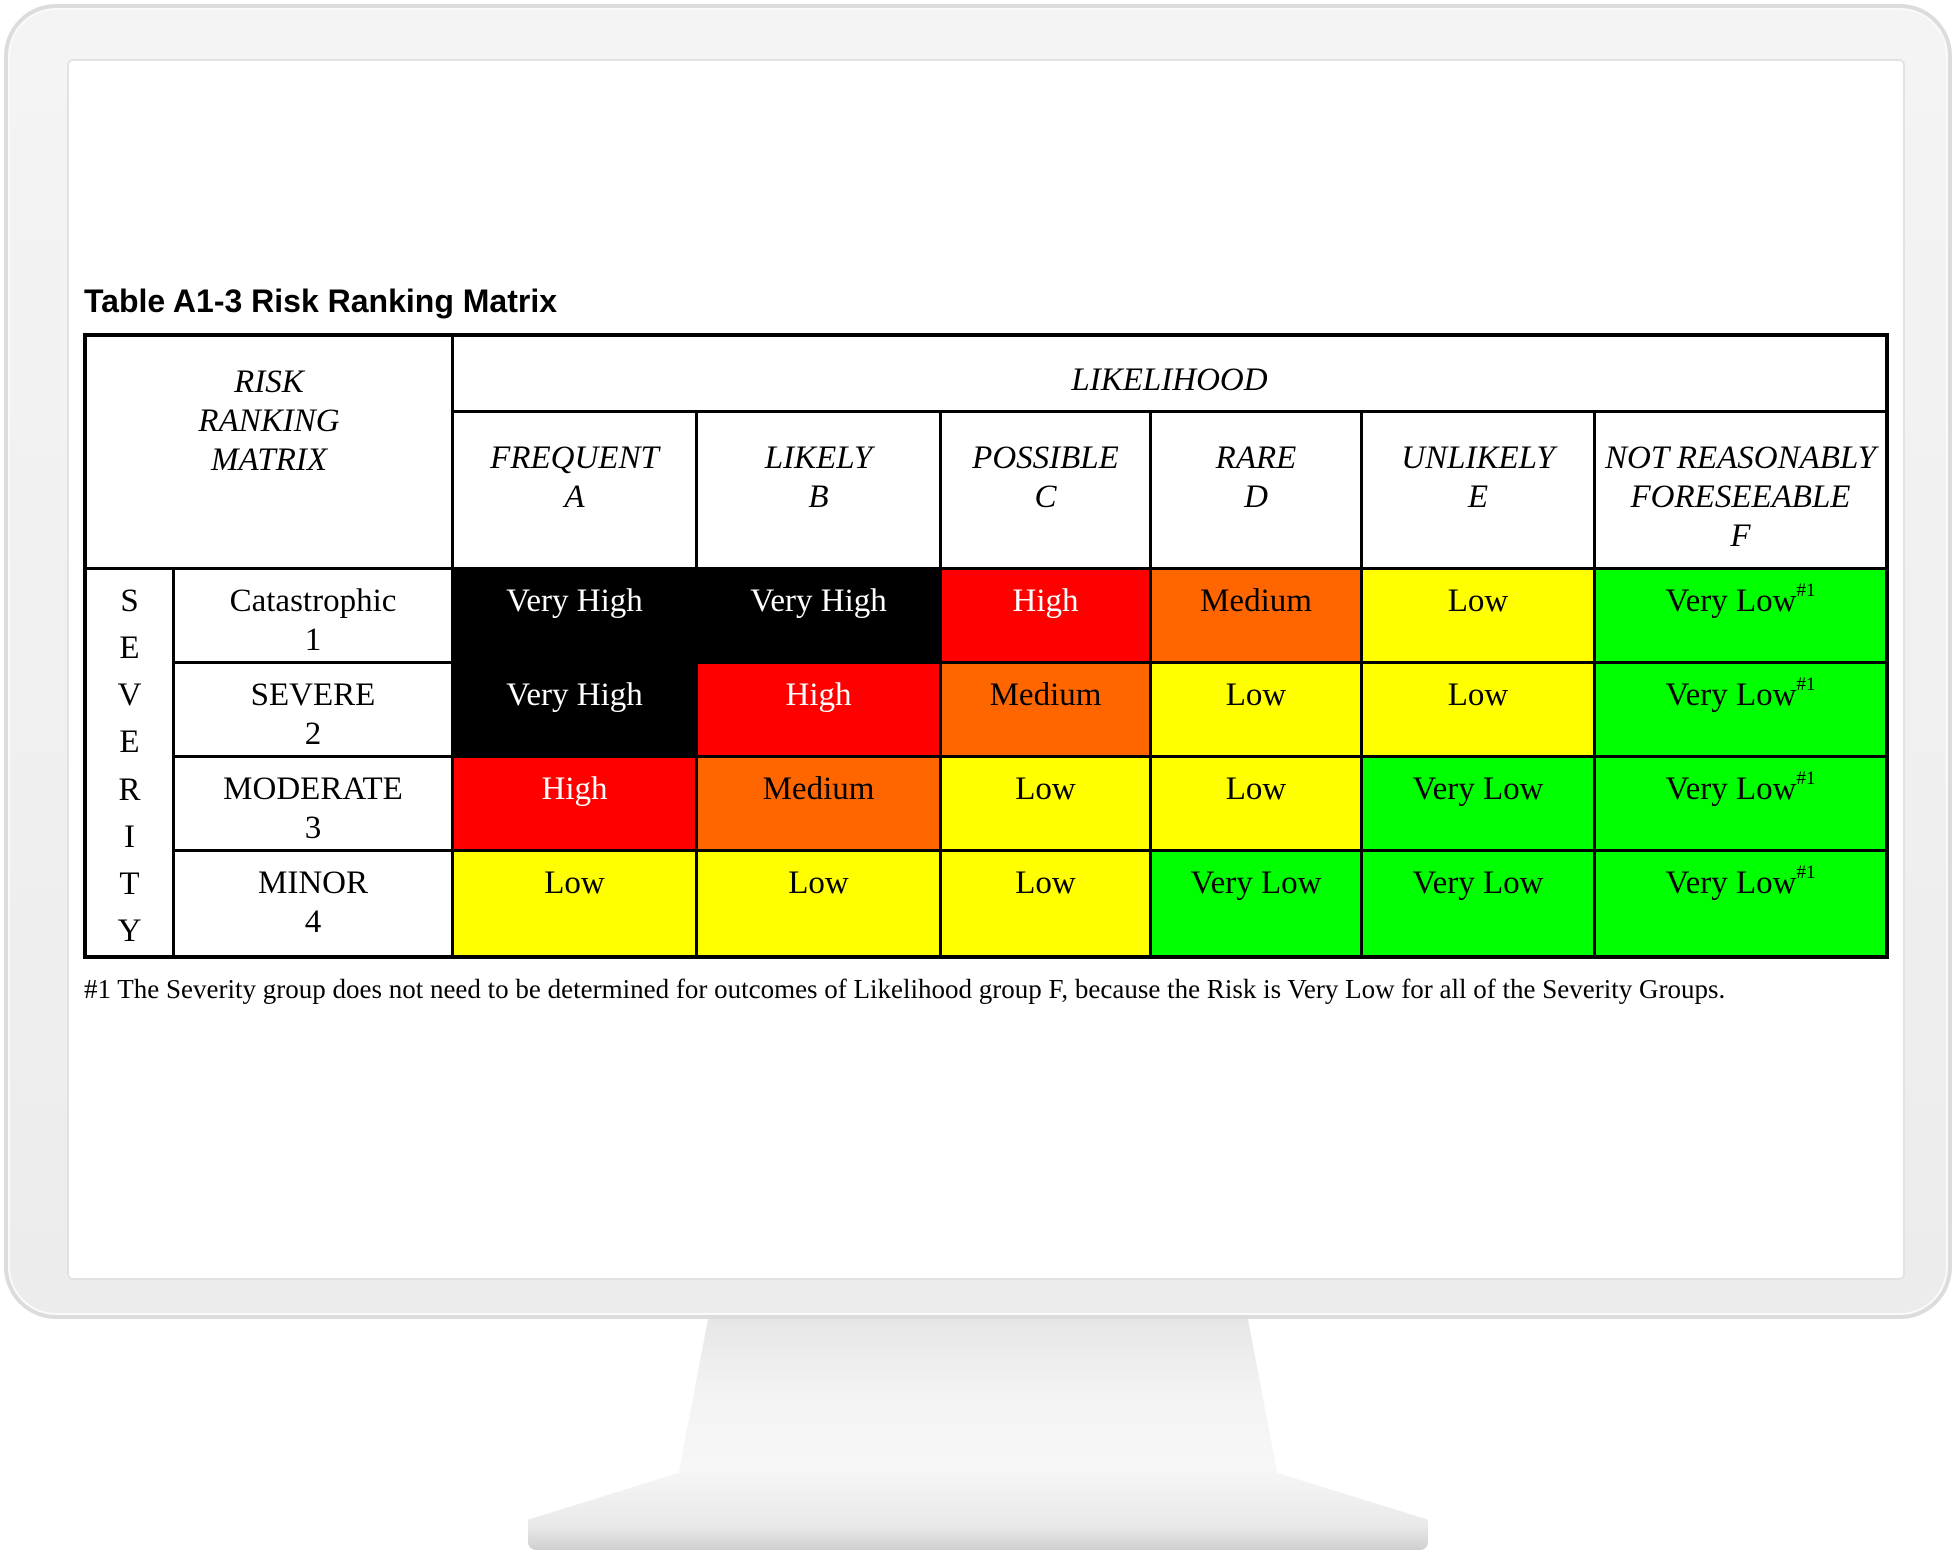 This screenshot has width=1956, height=1559. I want to click on corner-line: RISK, so click(269, 382).